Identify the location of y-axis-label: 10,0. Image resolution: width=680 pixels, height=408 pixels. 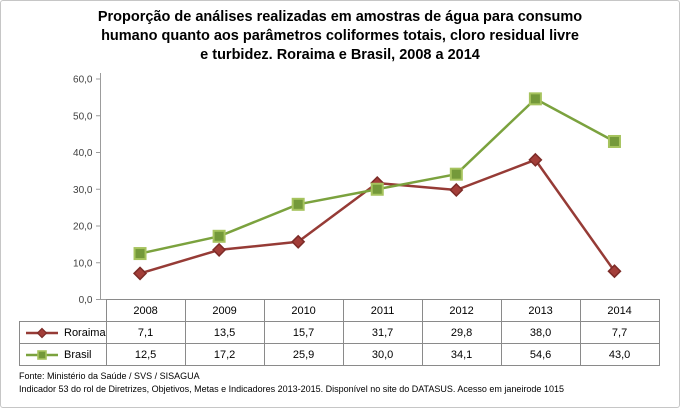
(83, 263).